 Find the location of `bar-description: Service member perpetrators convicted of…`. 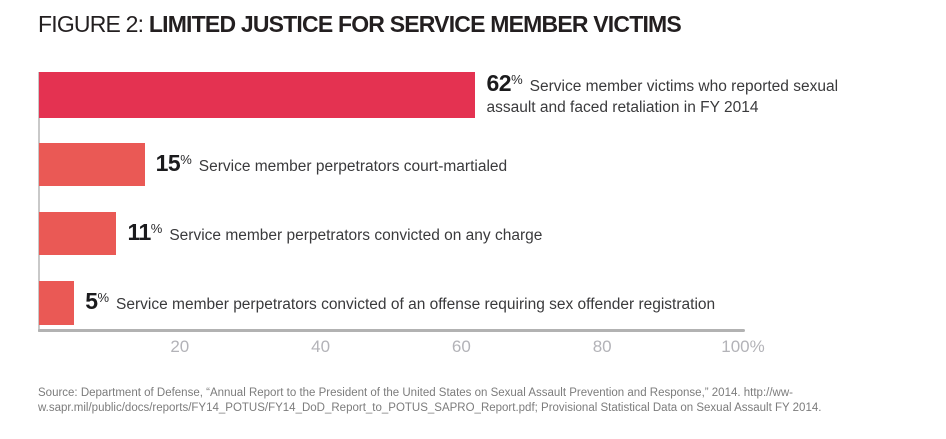

bar-description: Service member perpetrators convicted of… is located at coordinates (416, 304).